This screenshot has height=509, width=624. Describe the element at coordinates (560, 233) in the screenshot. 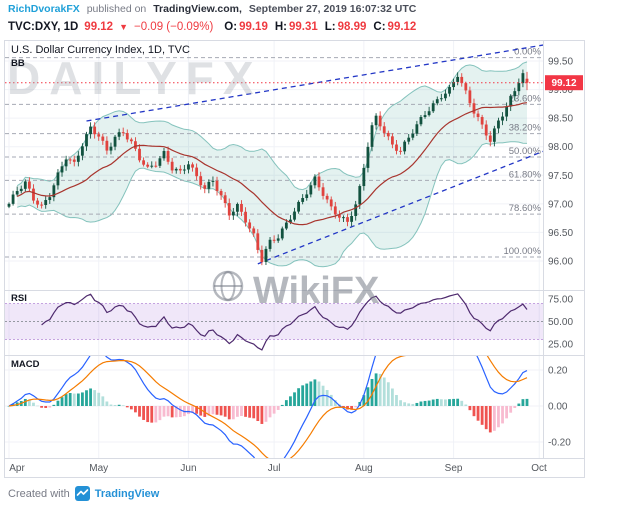

I see `svg-text: 96.50` at that location.